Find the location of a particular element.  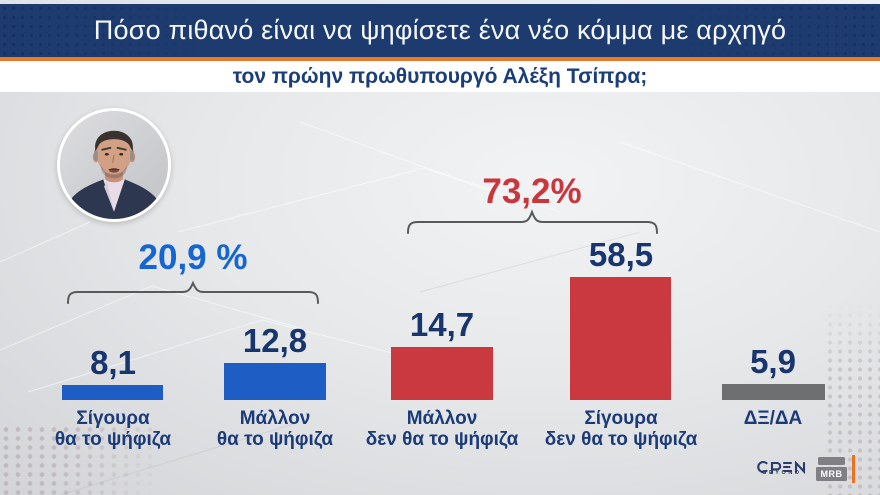

portrait-illustration is located at coordinates (114, 165).